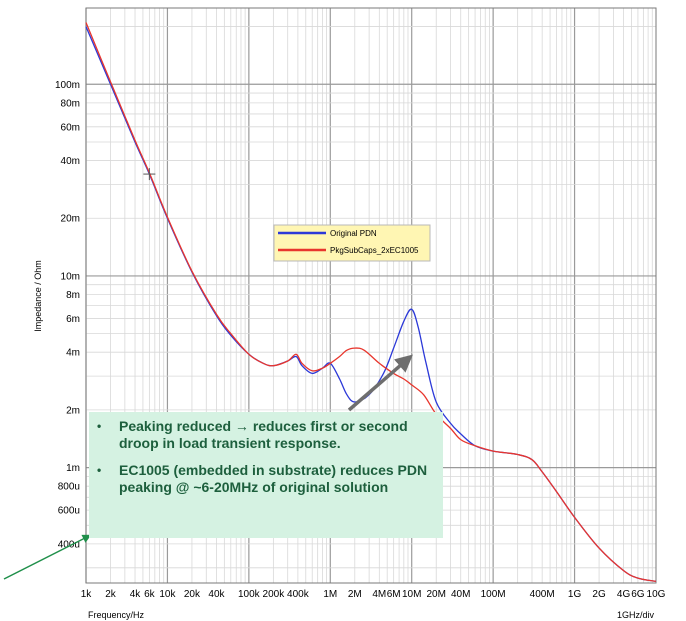 Image resolution: width=686 pixels, height=621 pixels. Describe the element at coordinates (47, 557) in the screenshot. I see `callout-pointer-arrow` at that location.